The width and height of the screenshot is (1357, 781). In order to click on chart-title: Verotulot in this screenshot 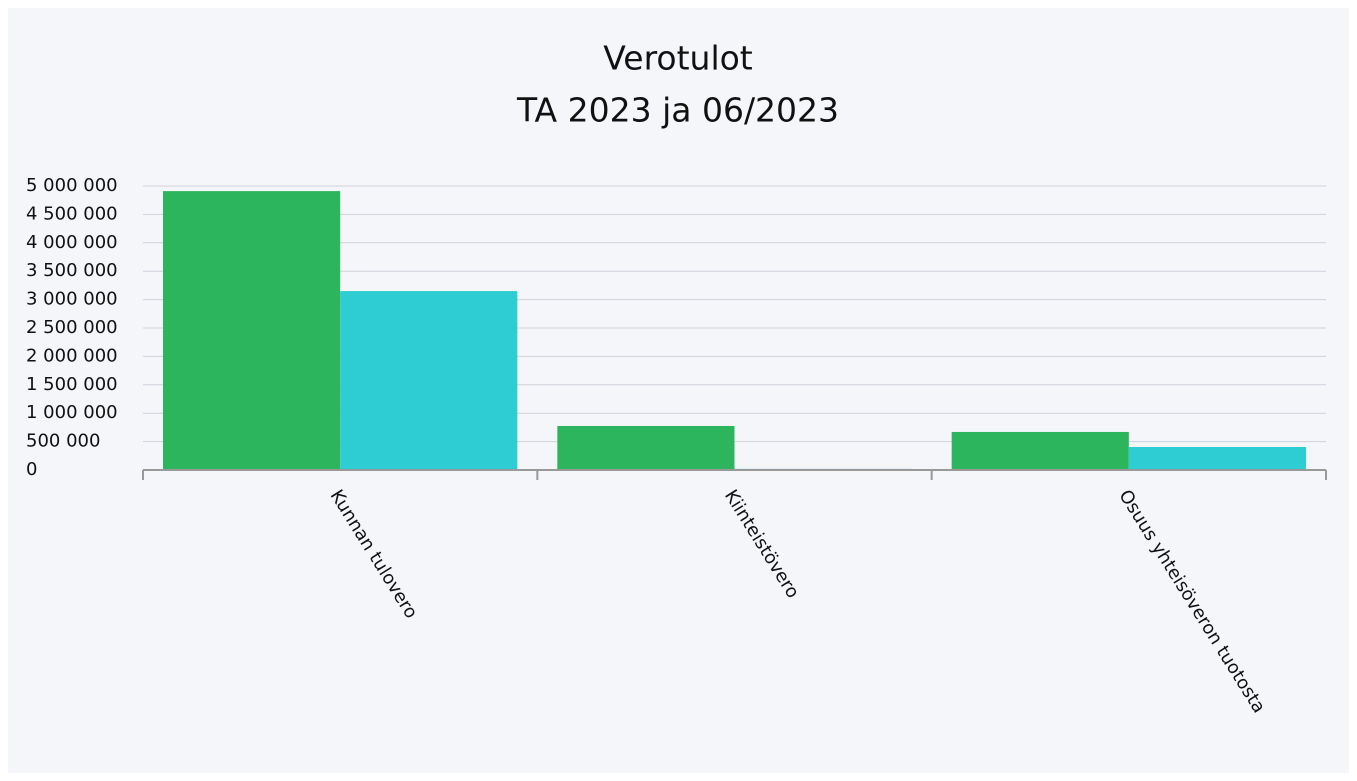, I will do `click(678, 58)`.